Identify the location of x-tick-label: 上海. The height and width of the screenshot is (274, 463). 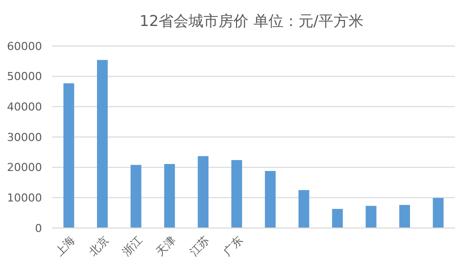
(65, 246).